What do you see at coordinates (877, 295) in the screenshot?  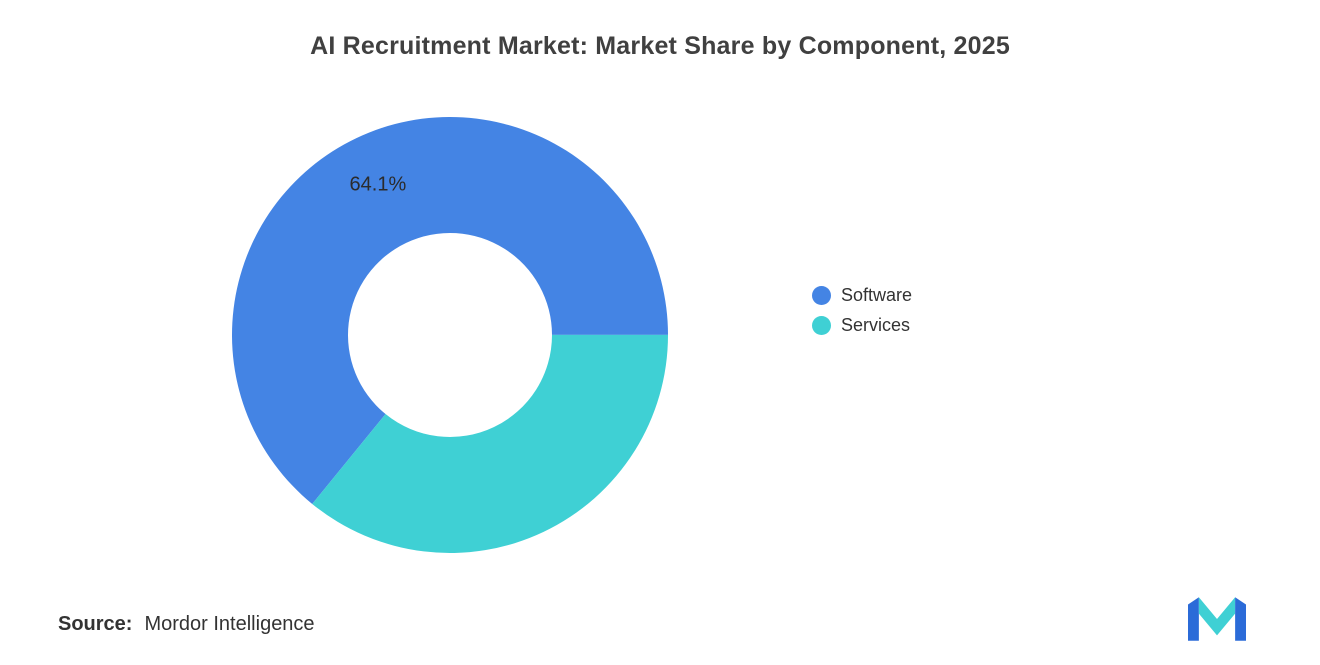 I see `legend-label-software: Software` at bounding box center [877, 295].